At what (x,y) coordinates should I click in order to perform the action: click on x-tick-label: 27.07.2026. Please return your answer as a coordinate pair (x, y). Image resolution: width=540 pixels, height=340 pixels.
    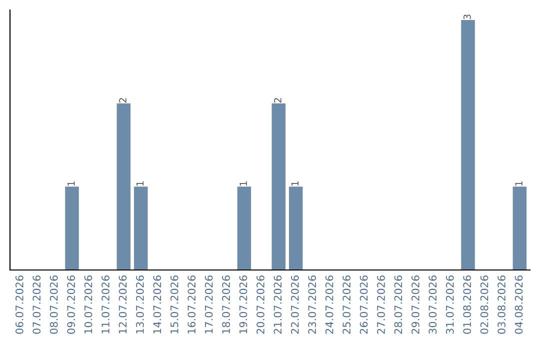
    Looking at the image, I should click on (381, 305).